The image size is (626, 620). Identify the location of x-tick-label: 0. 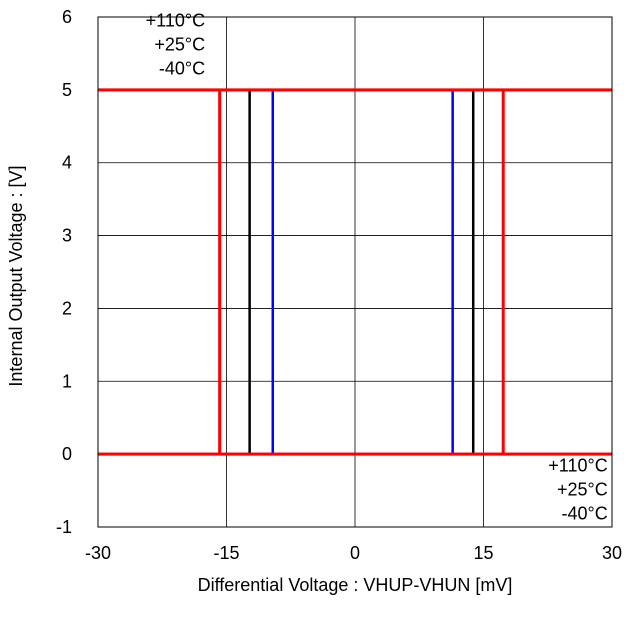
(355, 553).